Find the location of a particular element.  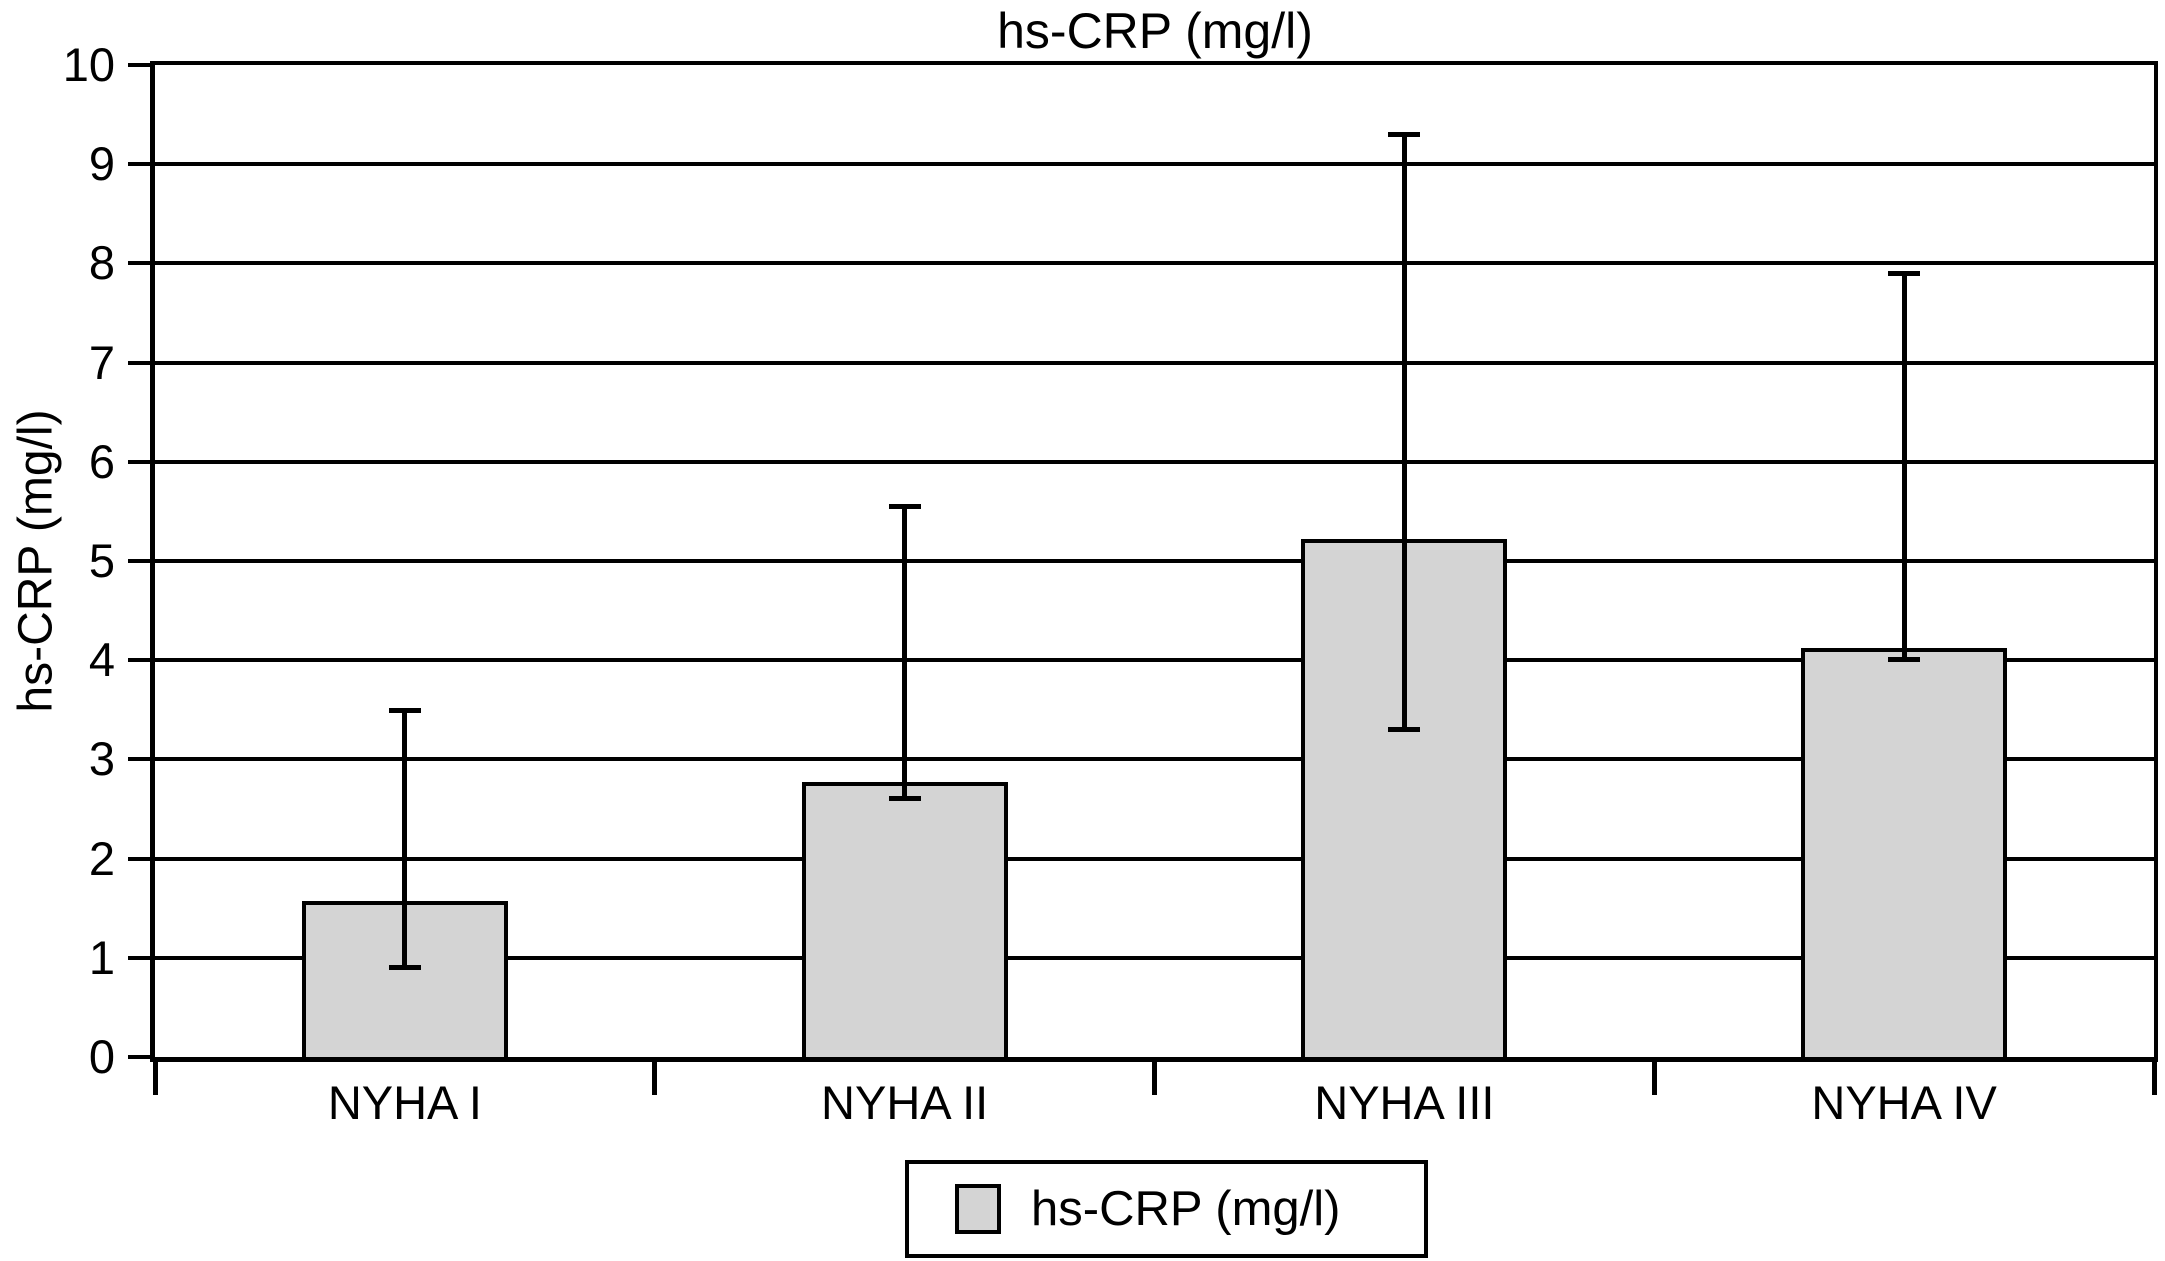

x-category-label: NYHA III is located at coordinates (1404, 1102).